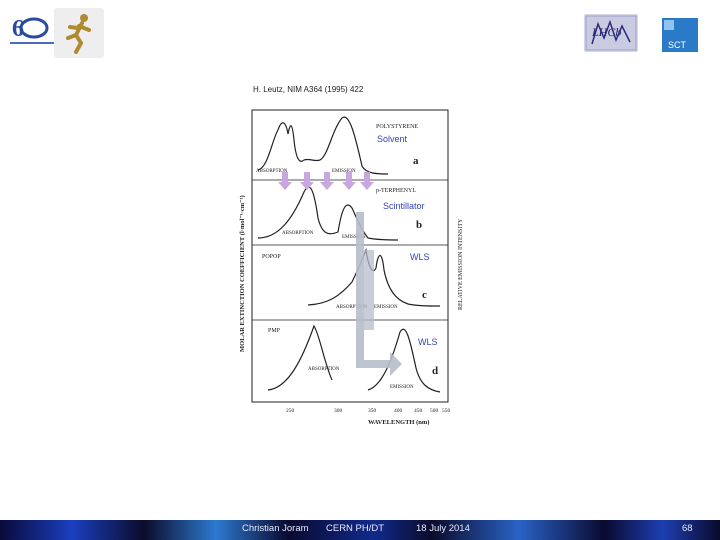 The image size is (720, 540). Describe the element at coordinates (354, 237) in the screenshot. I see `panel-b-emission: EMISSION` at that location.